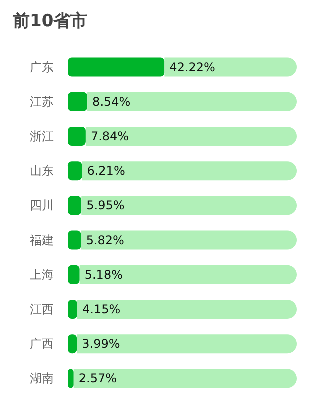 This screenshot has width=325, height=402. Describe the element at coordinates (42, 275) in the screenshot. I see `y-tick-label: 上海` at that location.